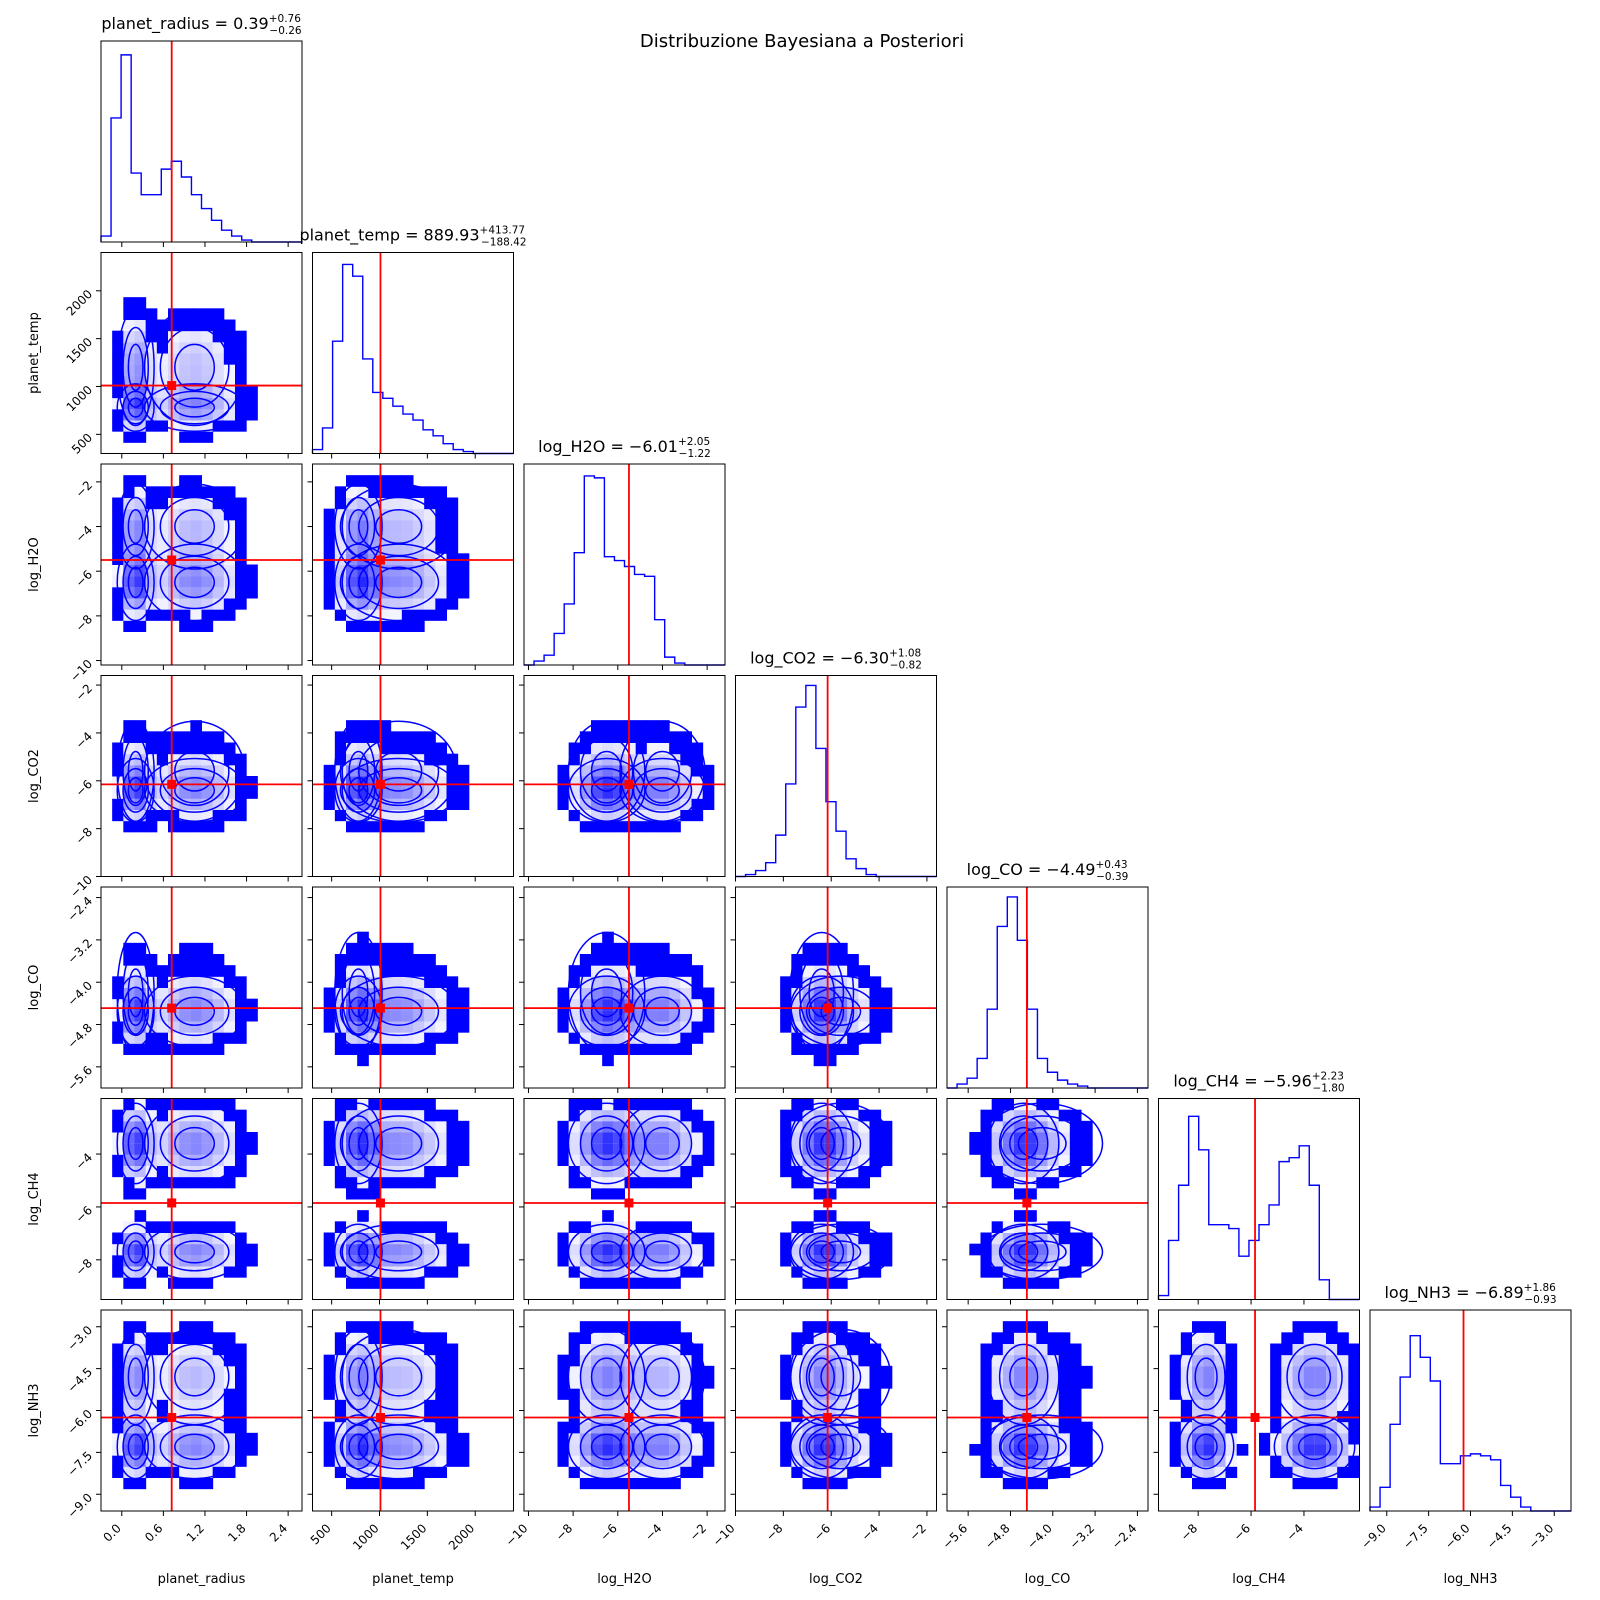 This screenshot has height=1600, width=1600. Describe the element at coordinates (774, 1532) in the screenshot. I see `x-tick-label: −8` at that location.